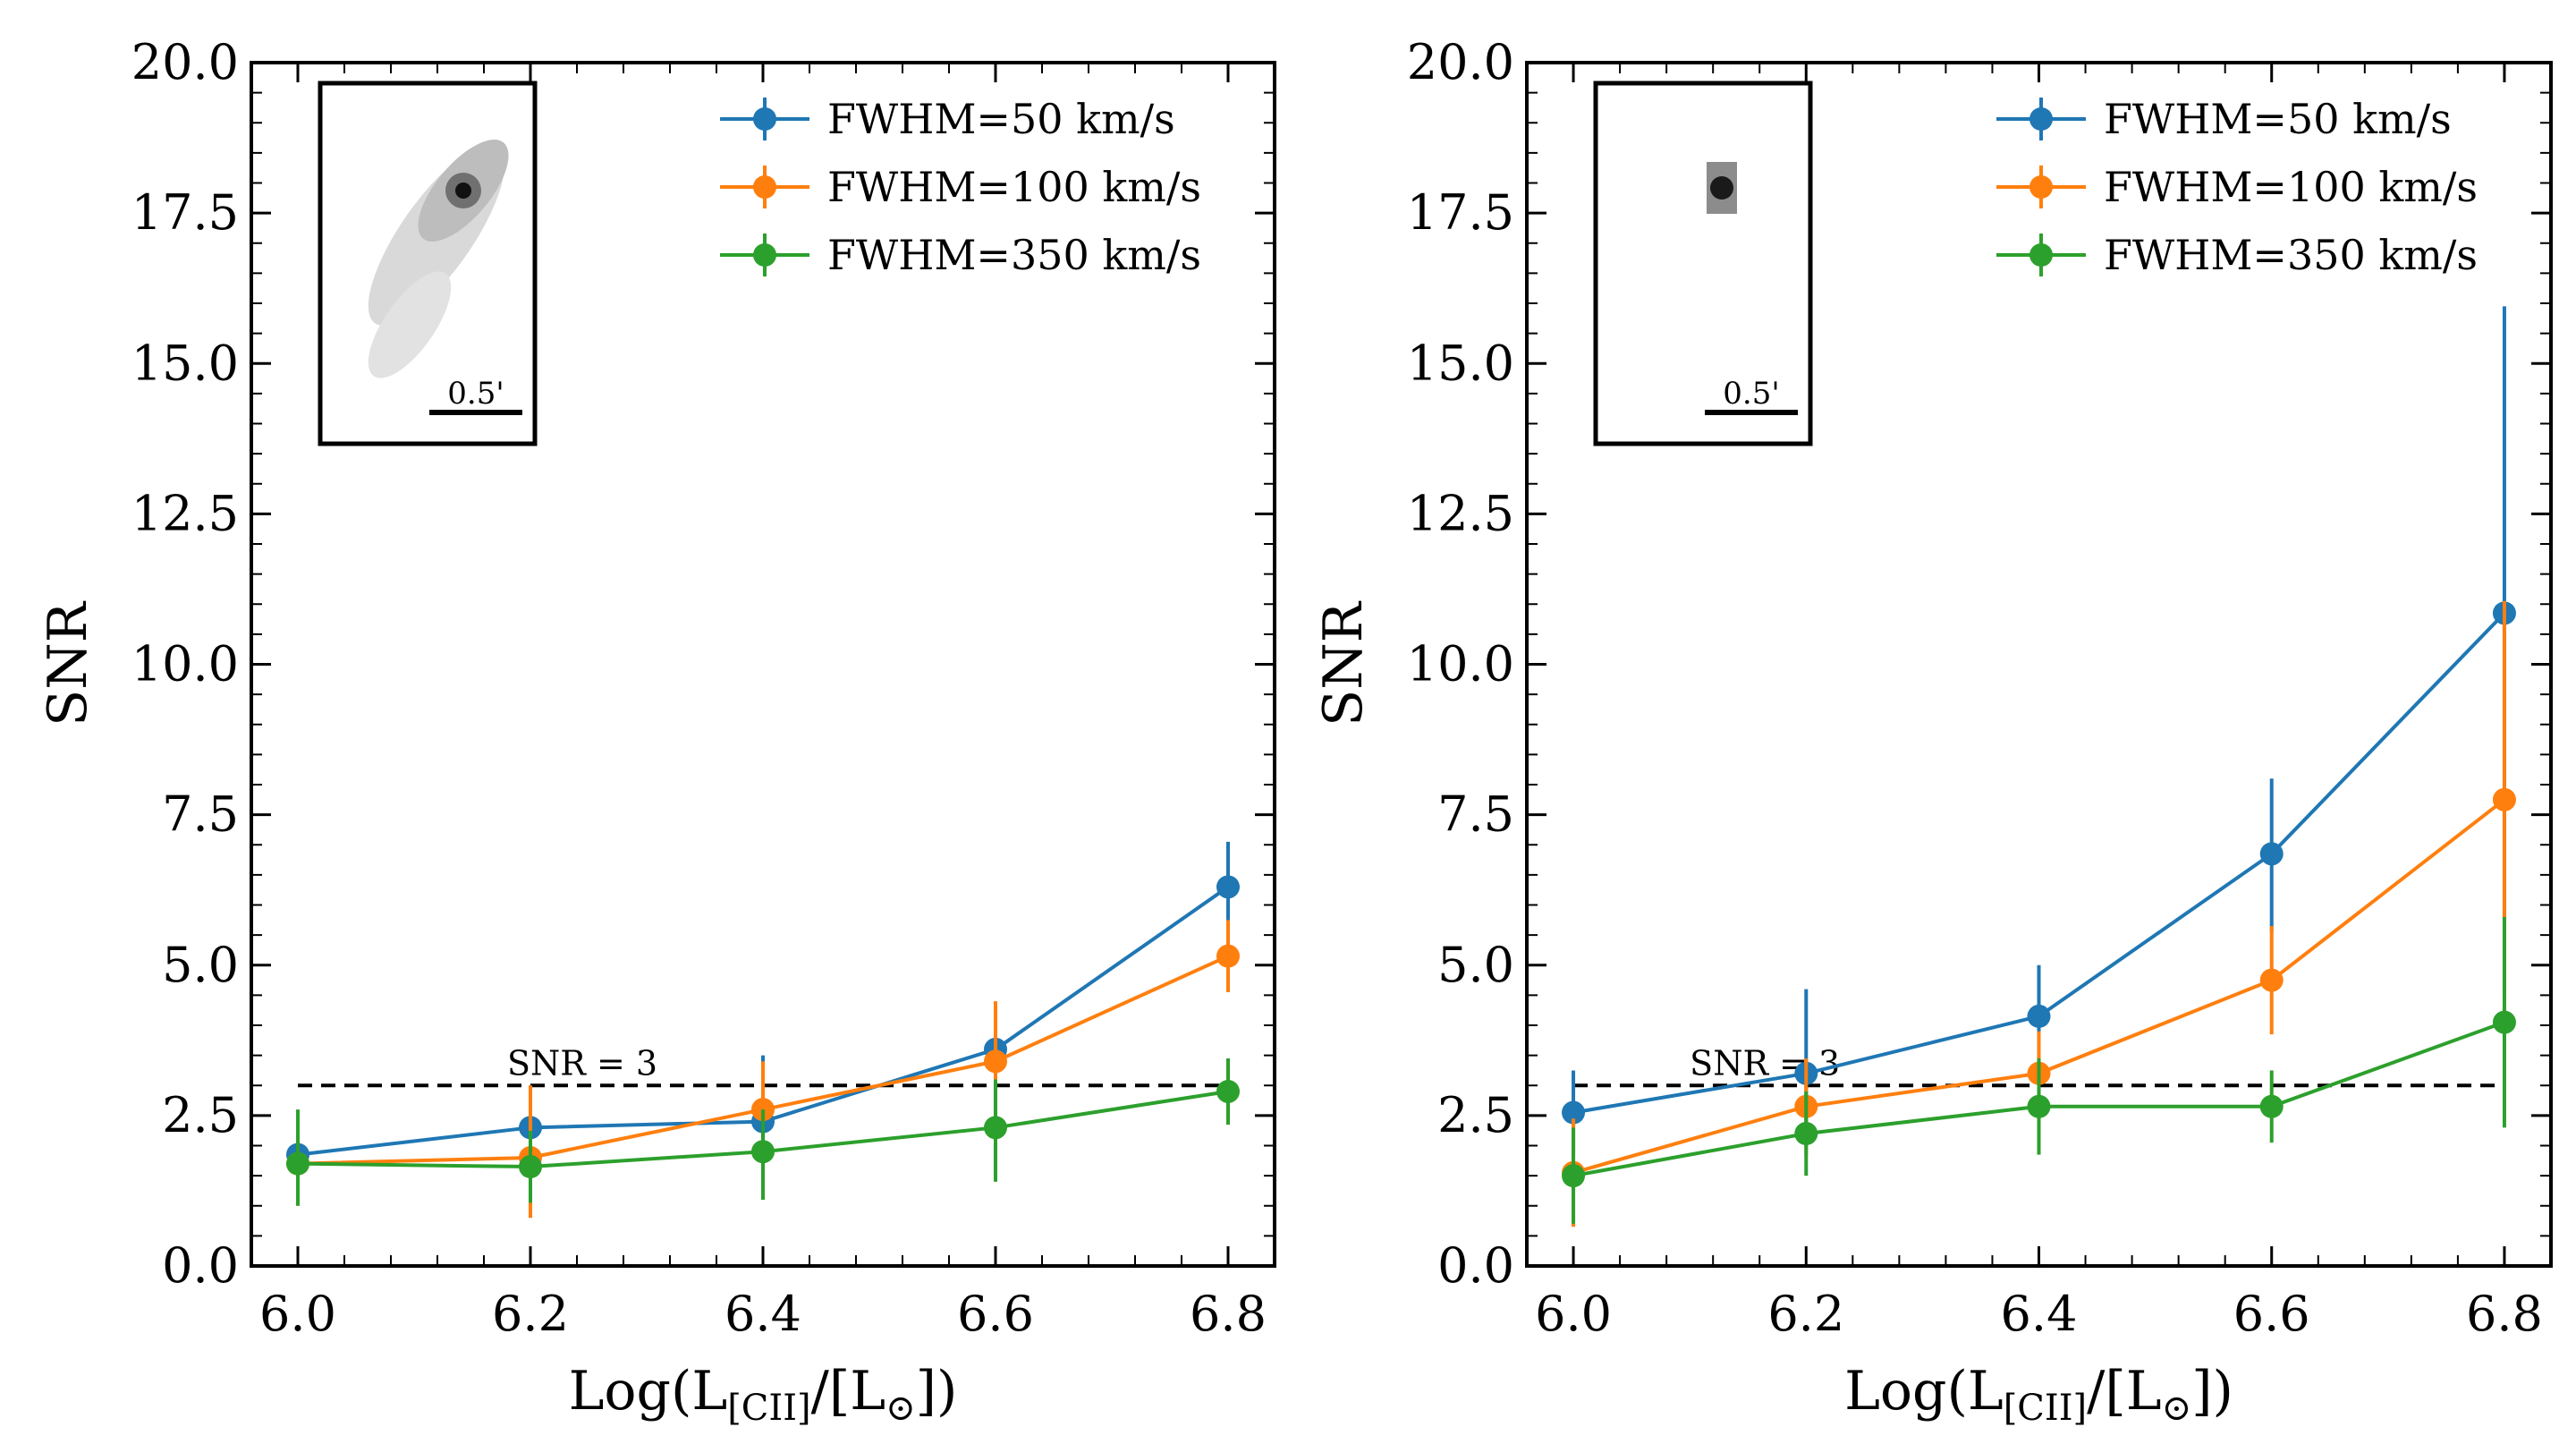 The image size is (2576, 1444). I want to click on galaxy-nucleus, so click(463, 191).